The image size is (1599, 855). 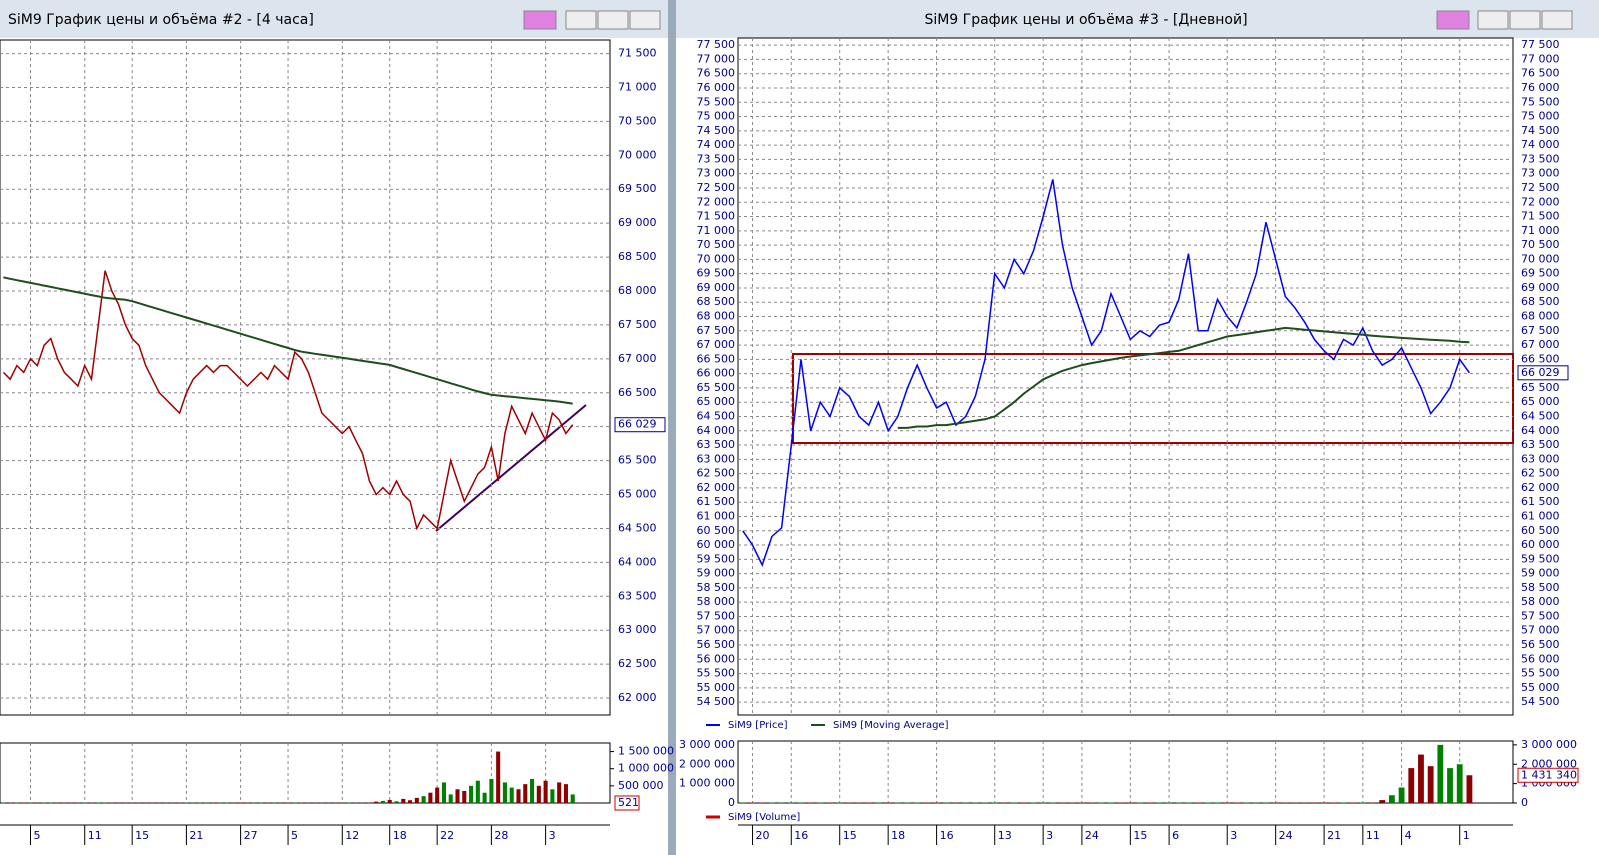 What do you see at coordinates (1540, 87) in the screenshot?
I see `y-tick-label: 76 000` at bounding box center [1540, 87].